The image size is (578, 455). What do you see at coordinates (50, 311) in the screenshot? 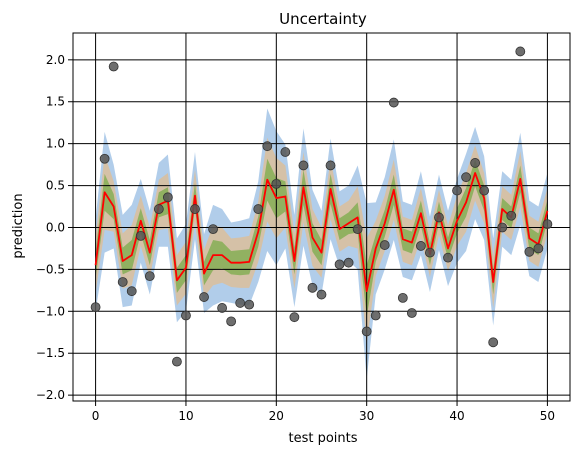
I see `y-tick-label: −1.0` at bounding box center [50, 311].